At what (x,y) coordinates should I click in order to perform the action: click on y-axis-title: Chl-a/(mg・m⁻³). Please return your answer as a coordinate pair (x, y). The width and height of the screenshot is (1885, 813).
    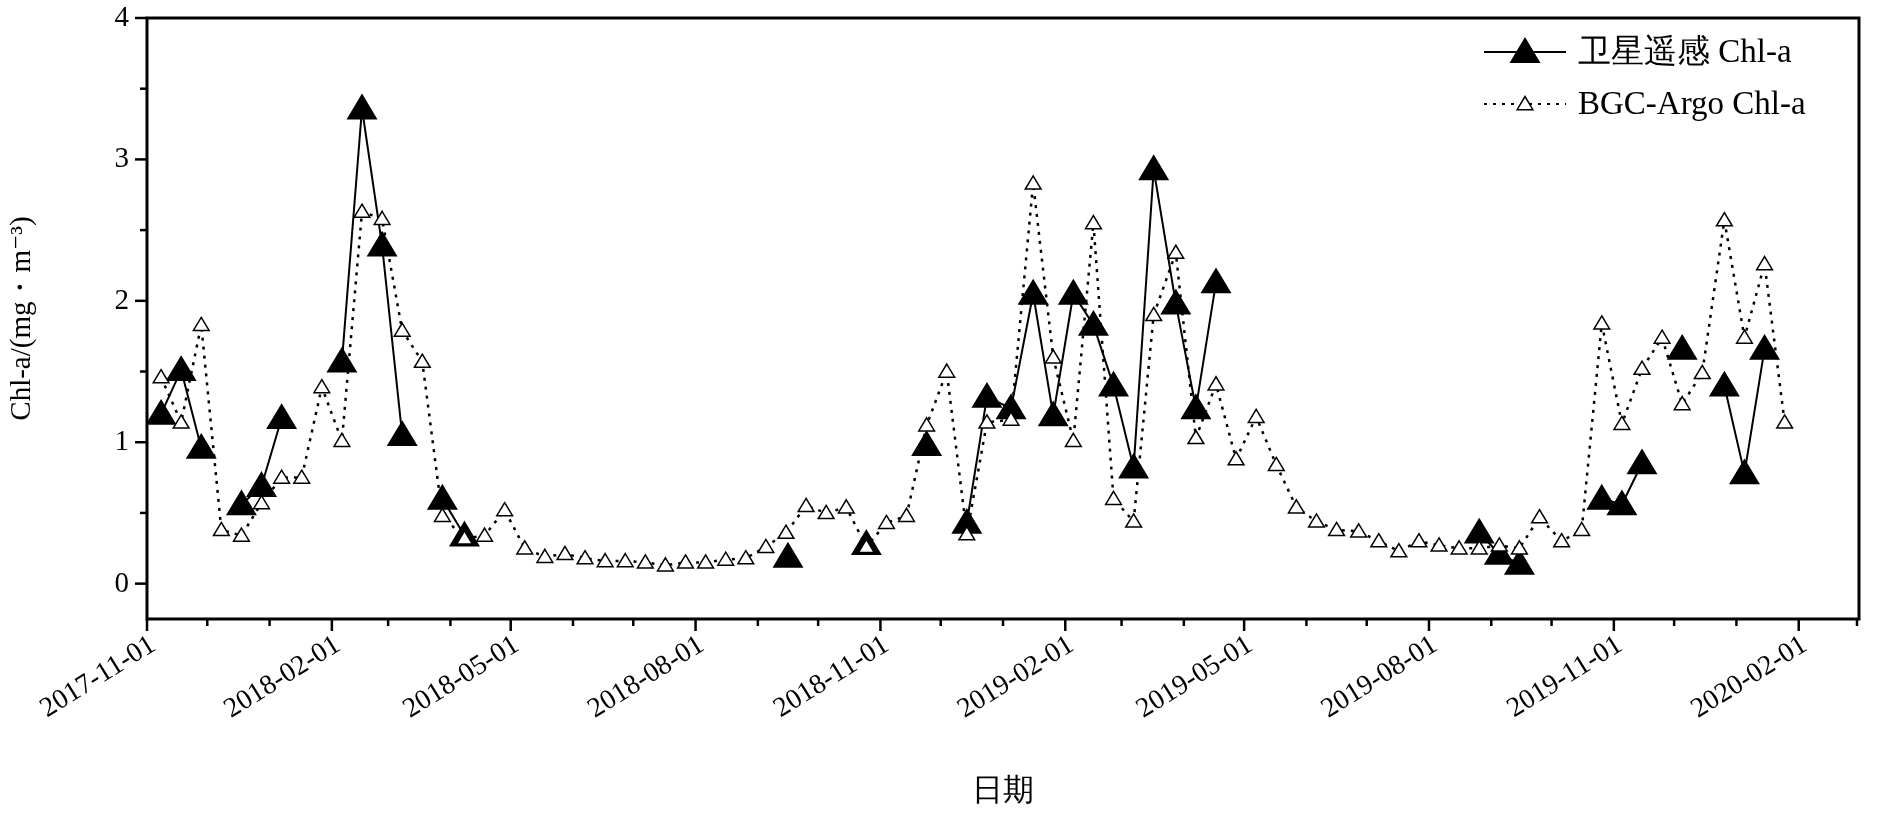
    Looking at the image, I should click on (20, 318).